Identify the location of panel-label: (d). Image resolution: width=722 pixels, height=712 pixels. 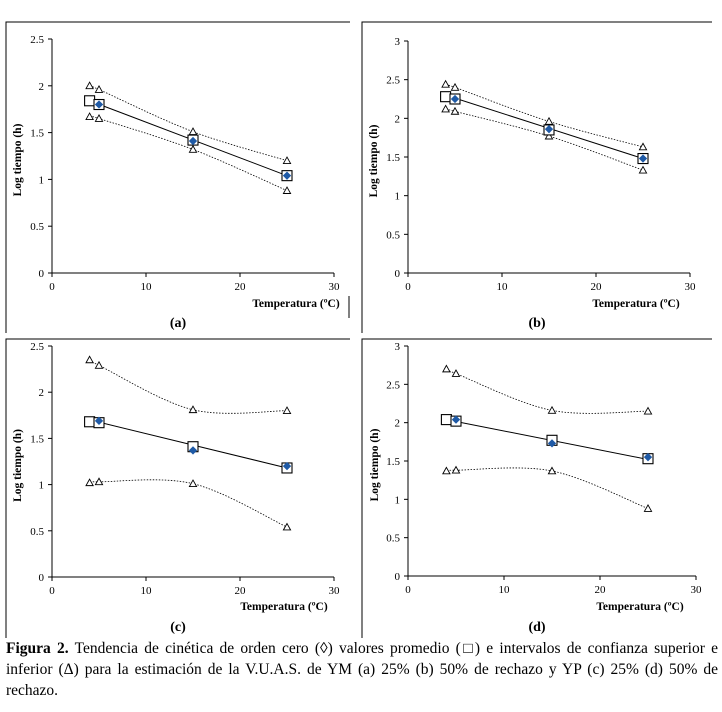
(536, 627).